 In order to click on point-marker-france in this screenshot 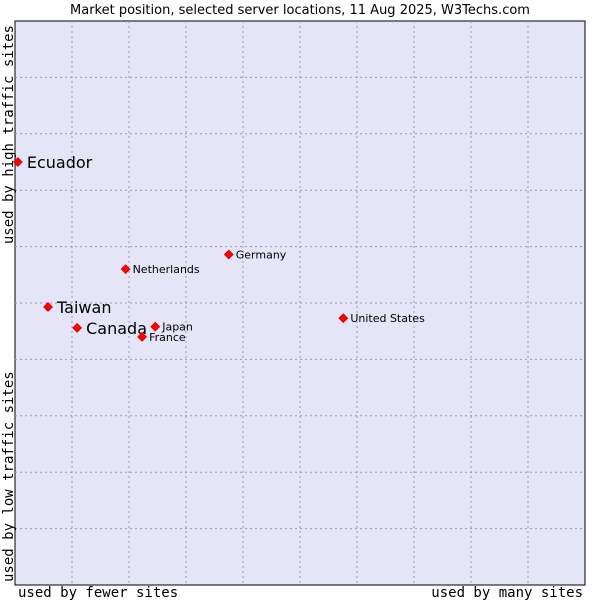, I will do `click(142, 336)`.